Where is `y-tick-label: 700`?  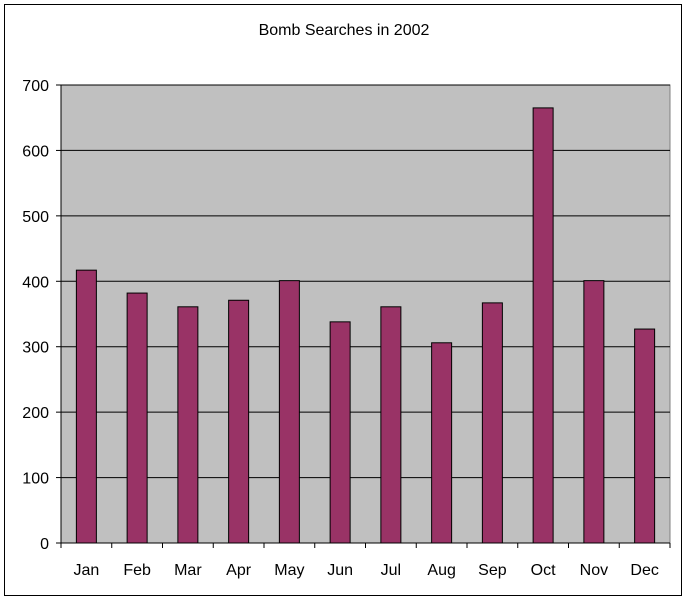
y-tick-label: 700 is located at coordinates (35, 86).